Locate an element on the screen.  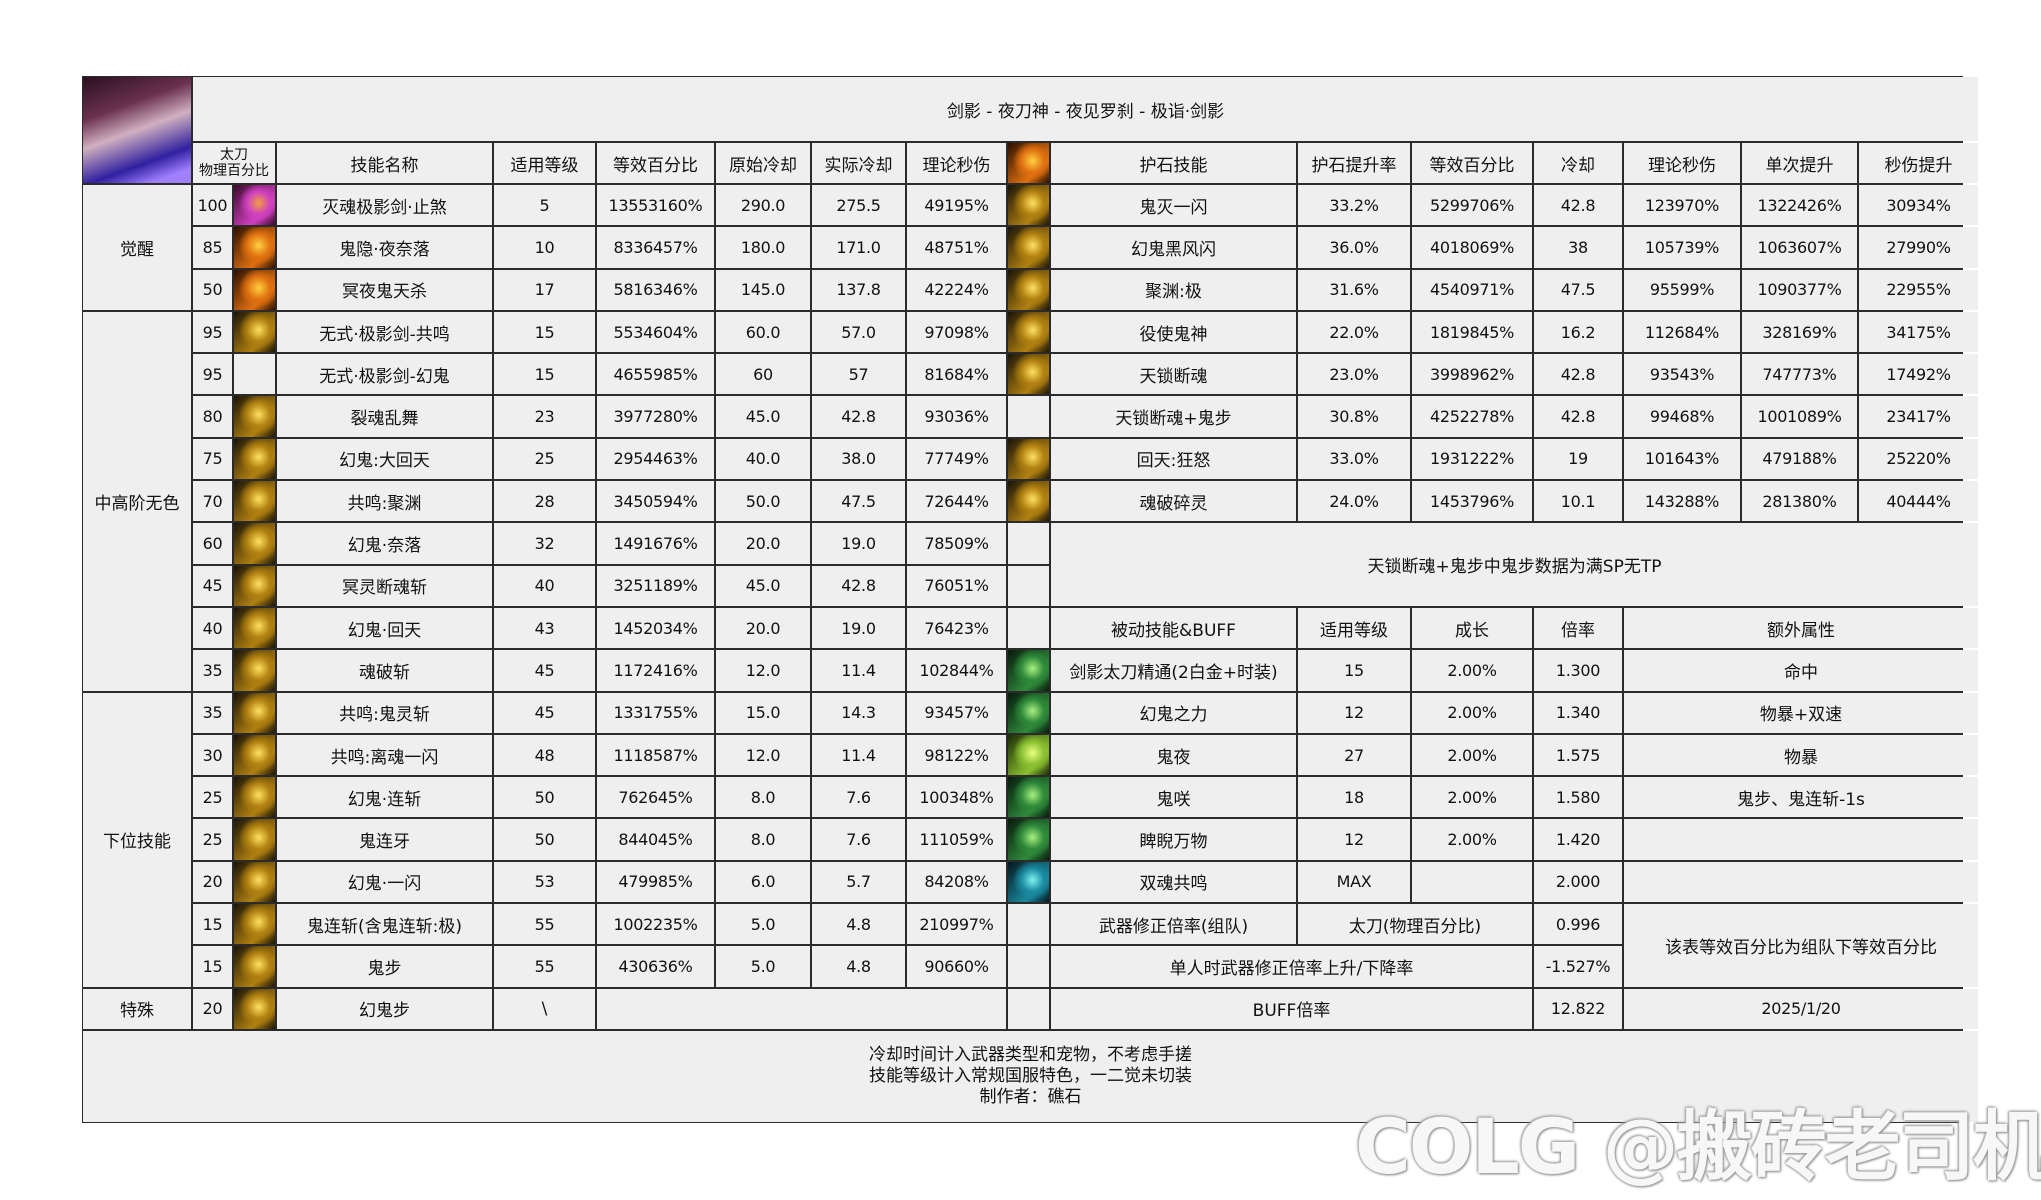
amulet-header-icon is located at coordinates (1028, 163).